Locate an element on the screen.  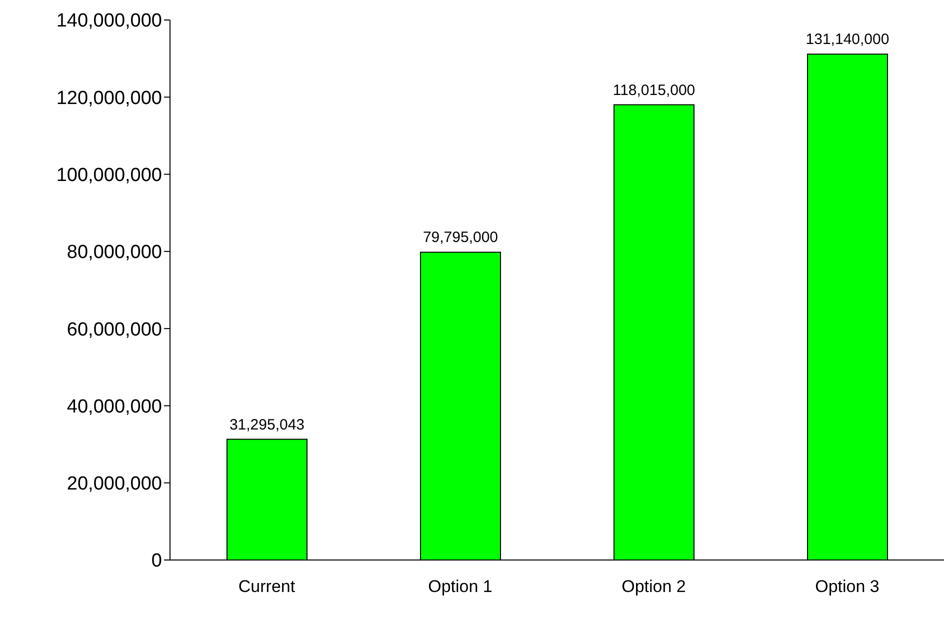
x-tick-label: Option 1 is located at coordinates (460, 586).